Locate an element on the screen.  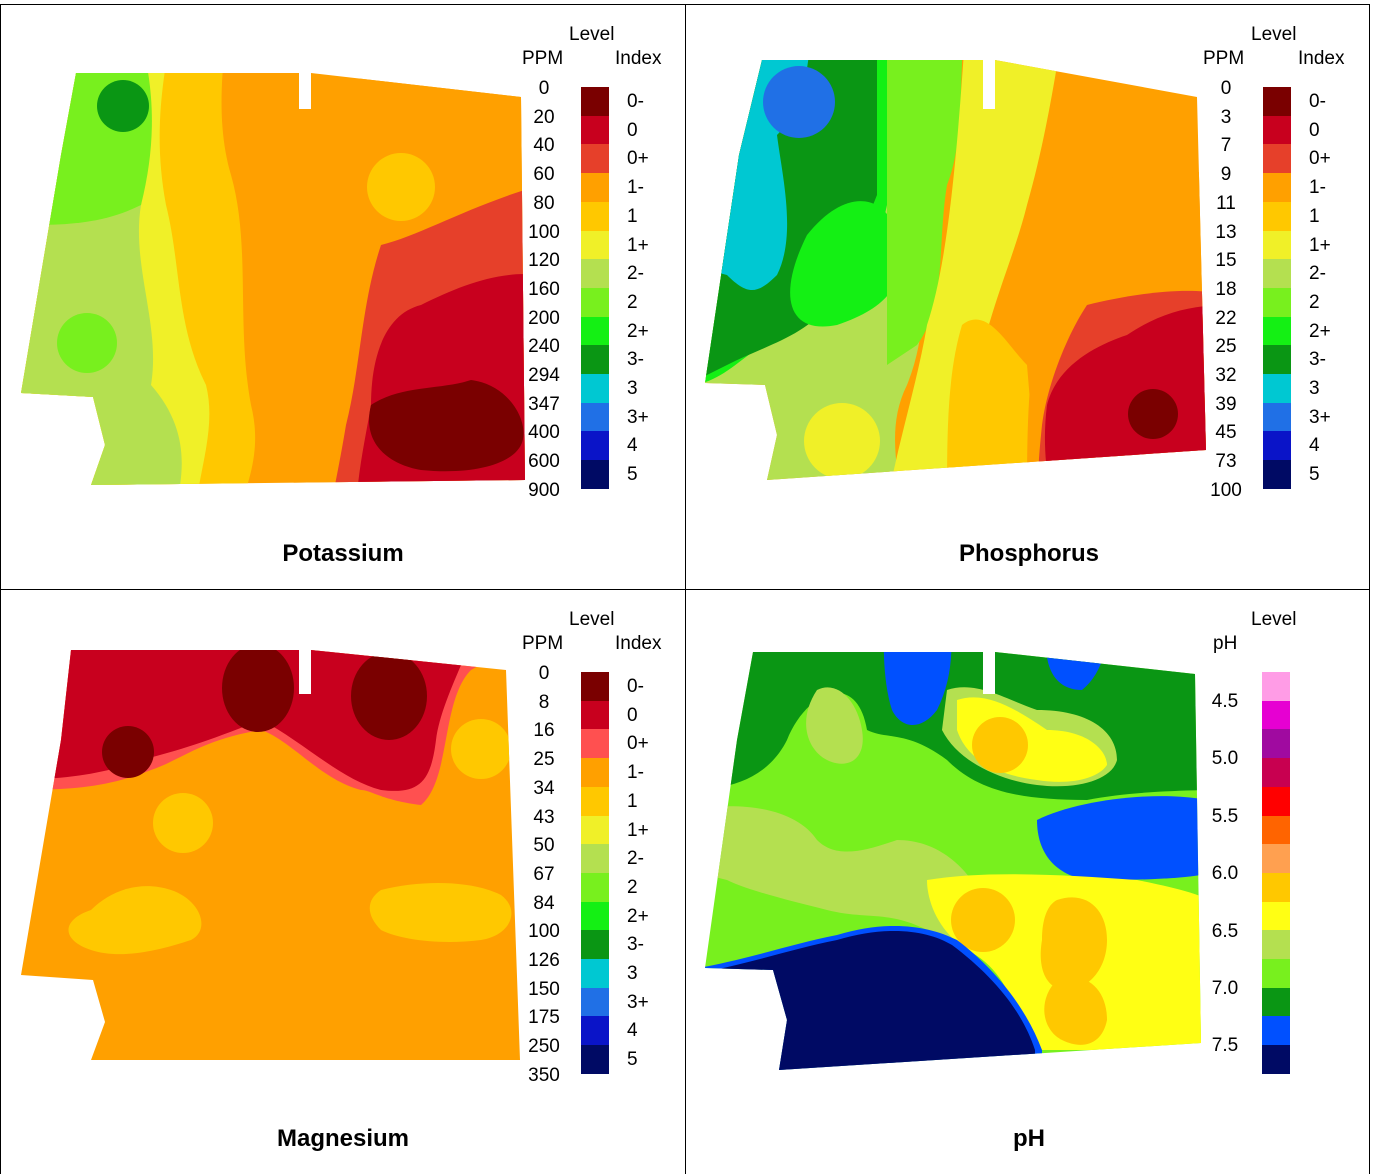
legend-value: 11 is located at coordinates (1226, 203).